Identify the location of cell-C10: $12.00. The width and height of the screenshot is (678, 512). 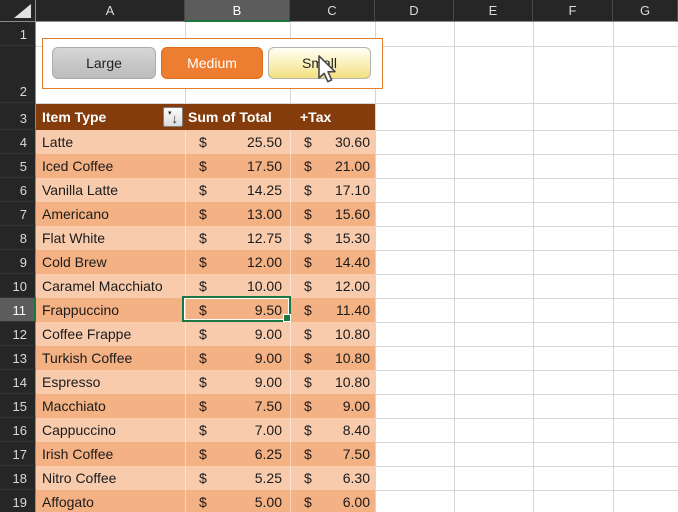
(332, 286).